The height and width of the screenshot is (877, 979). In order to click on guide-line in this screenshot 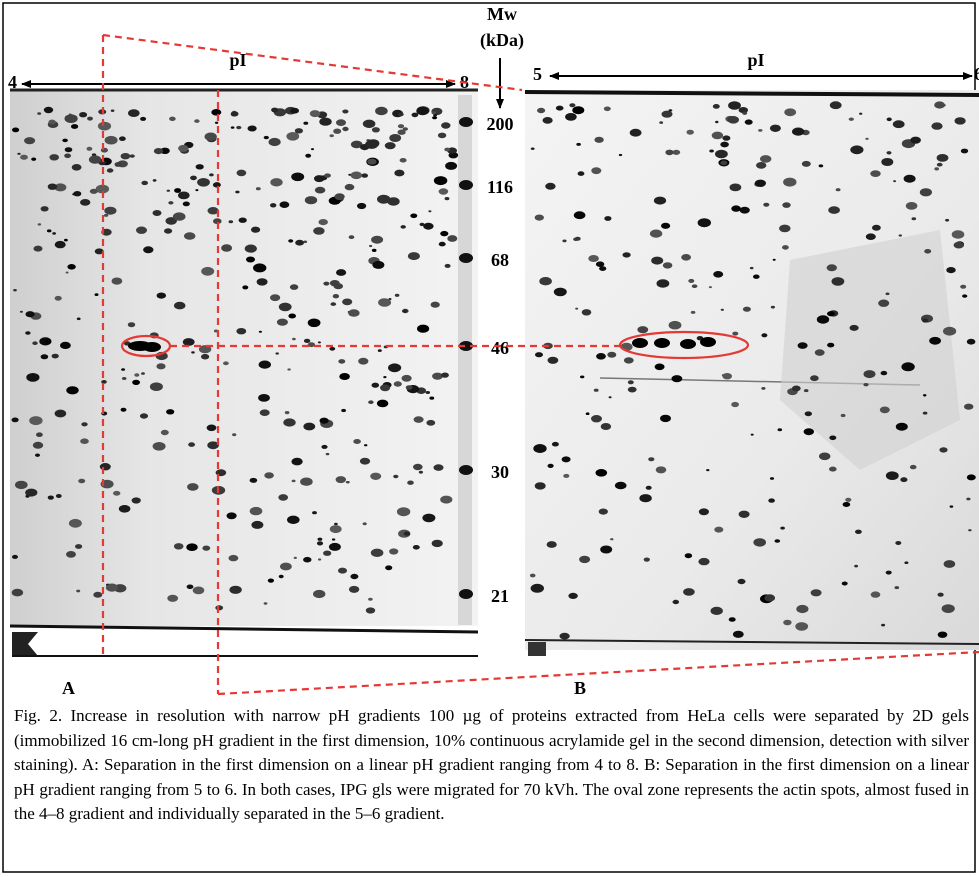, I will do `click(598, 673)`.